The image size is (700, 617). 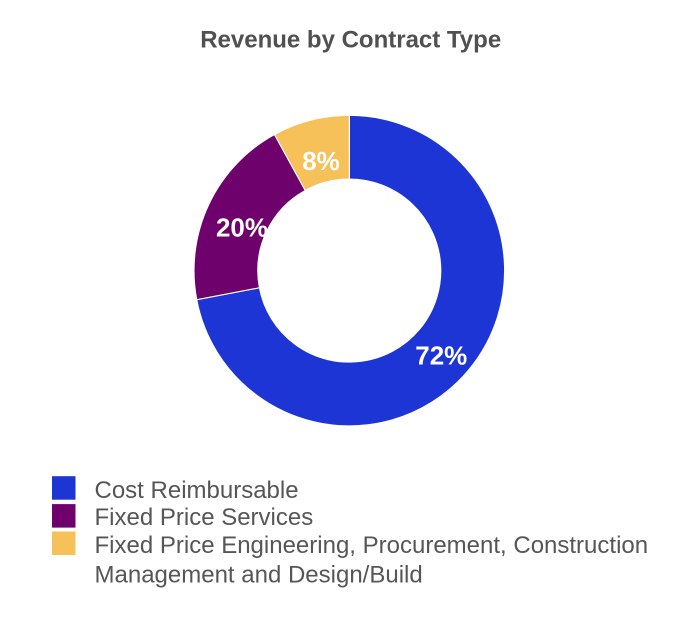 What do you see at coordinates (259, 575) in the screenshot?
I see `svg-text: Management and Design/Build` at bounding box center [259, 575].